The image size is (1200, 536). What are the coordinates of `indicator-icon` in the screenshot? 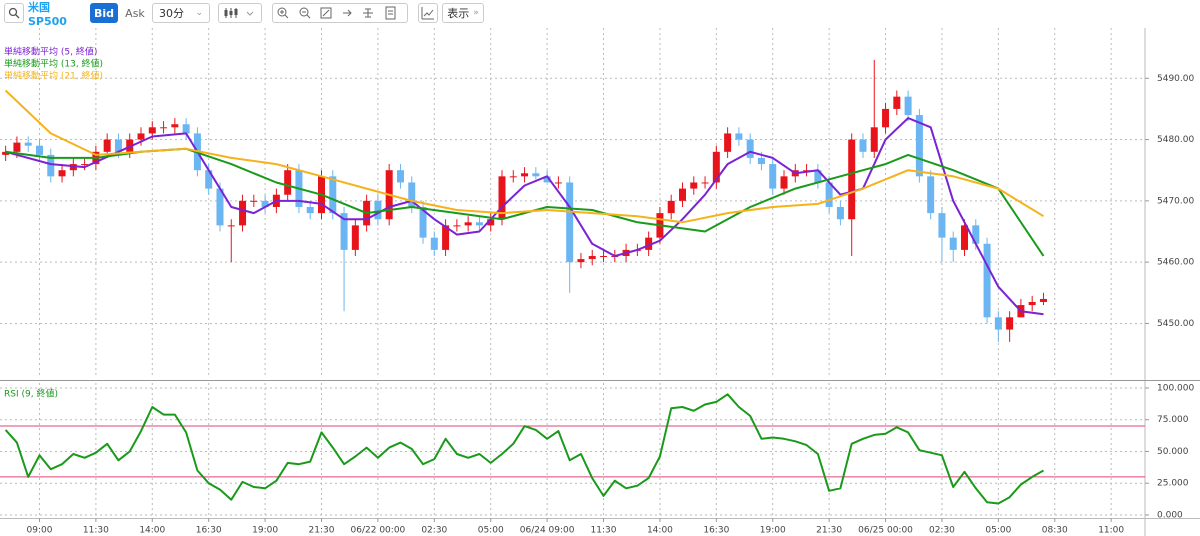 It's located at (427, 13).